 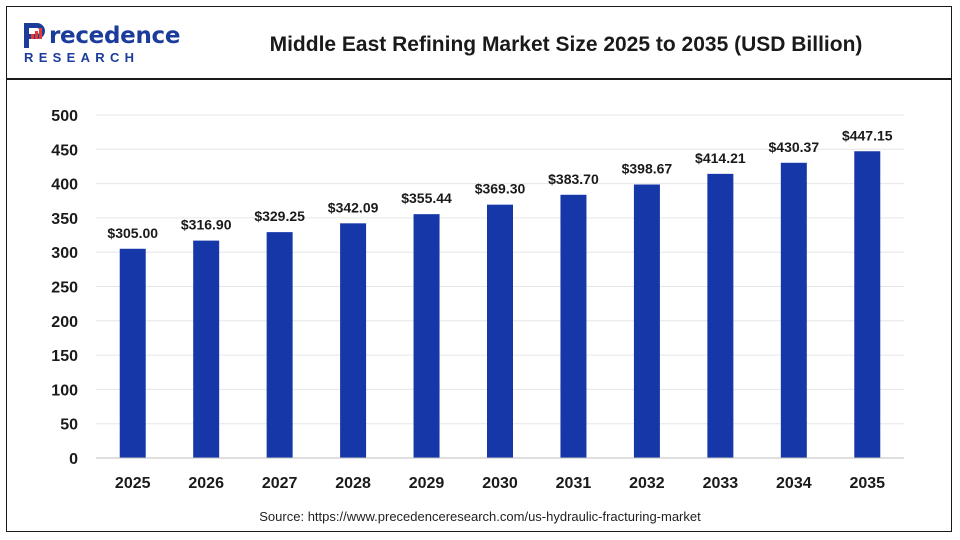 What do you see at coordinates (206, 225) in the screenshot?
I see `data-label: $316.90` at bounding box center [206, 225].